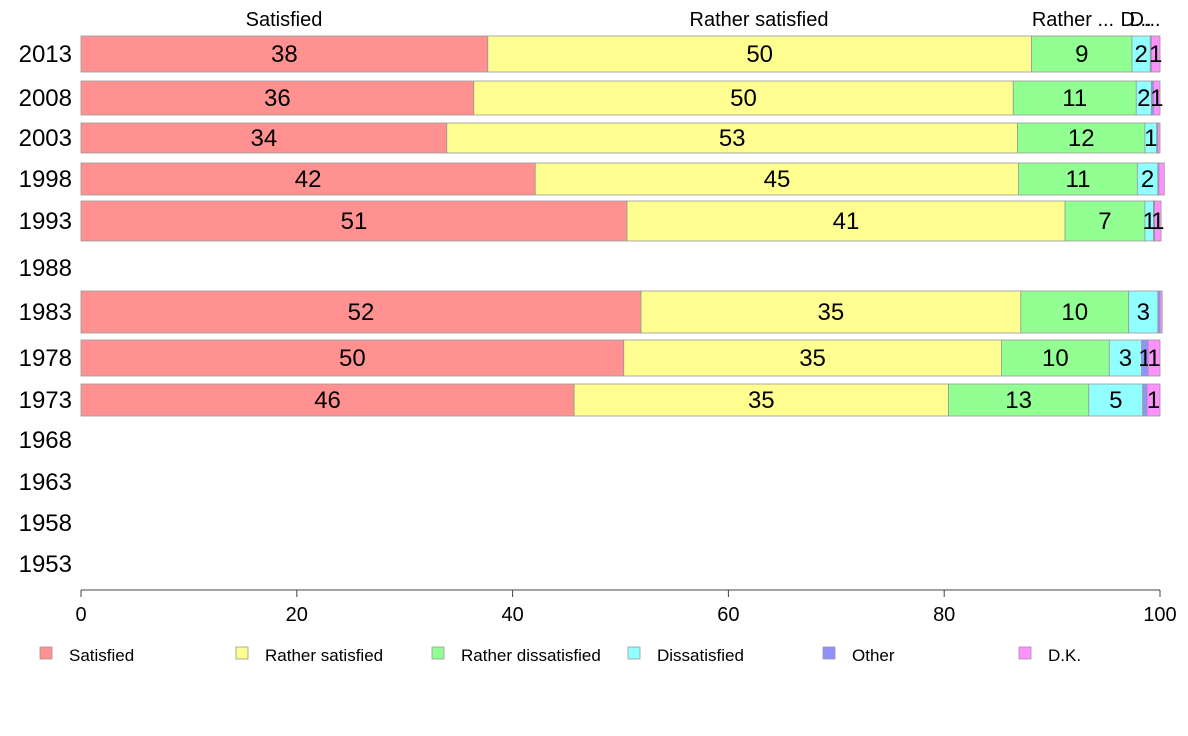  Describe the element at coordinates (873, 655) in the screenshot. I see `legend-label: Other` at that location.